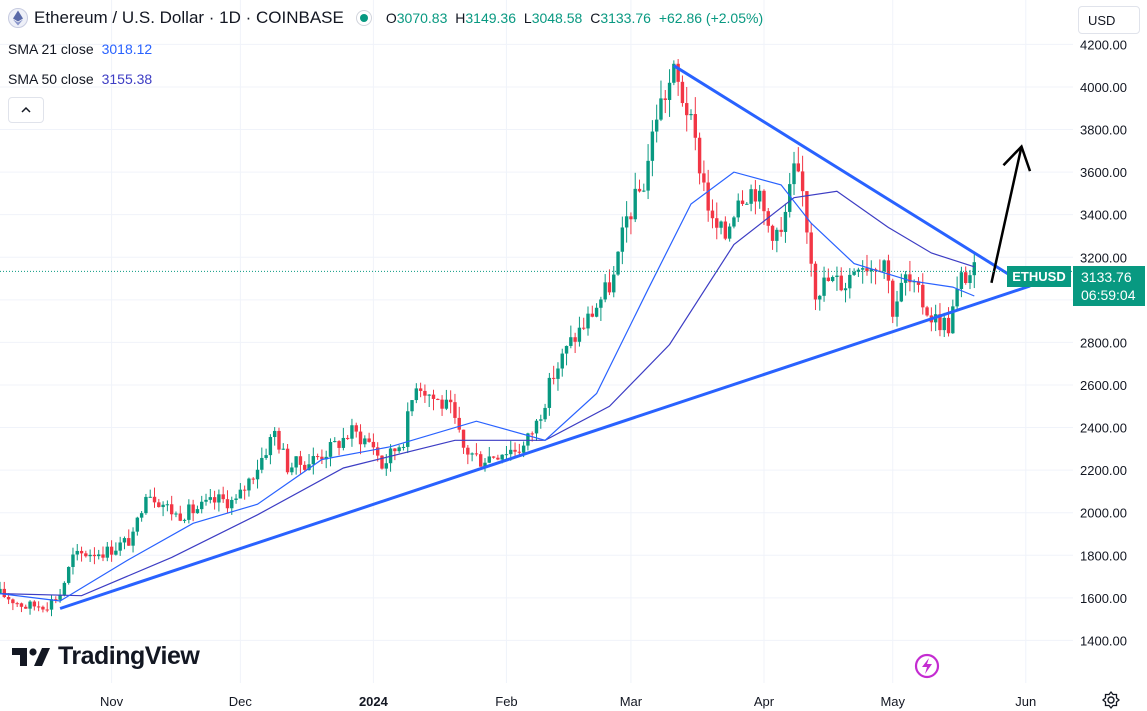  What do you see at coordinates (1103, 470) in the screenshot?
I see `price-tick-label: 2200.00` at bounding box center [1103, 470].